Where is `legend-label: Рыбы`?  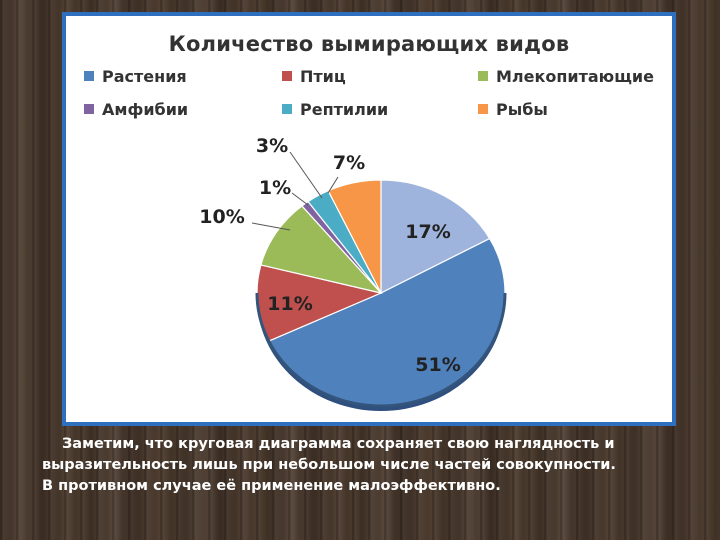
legend-label: Рыбы is located at coordinates (522, 109).